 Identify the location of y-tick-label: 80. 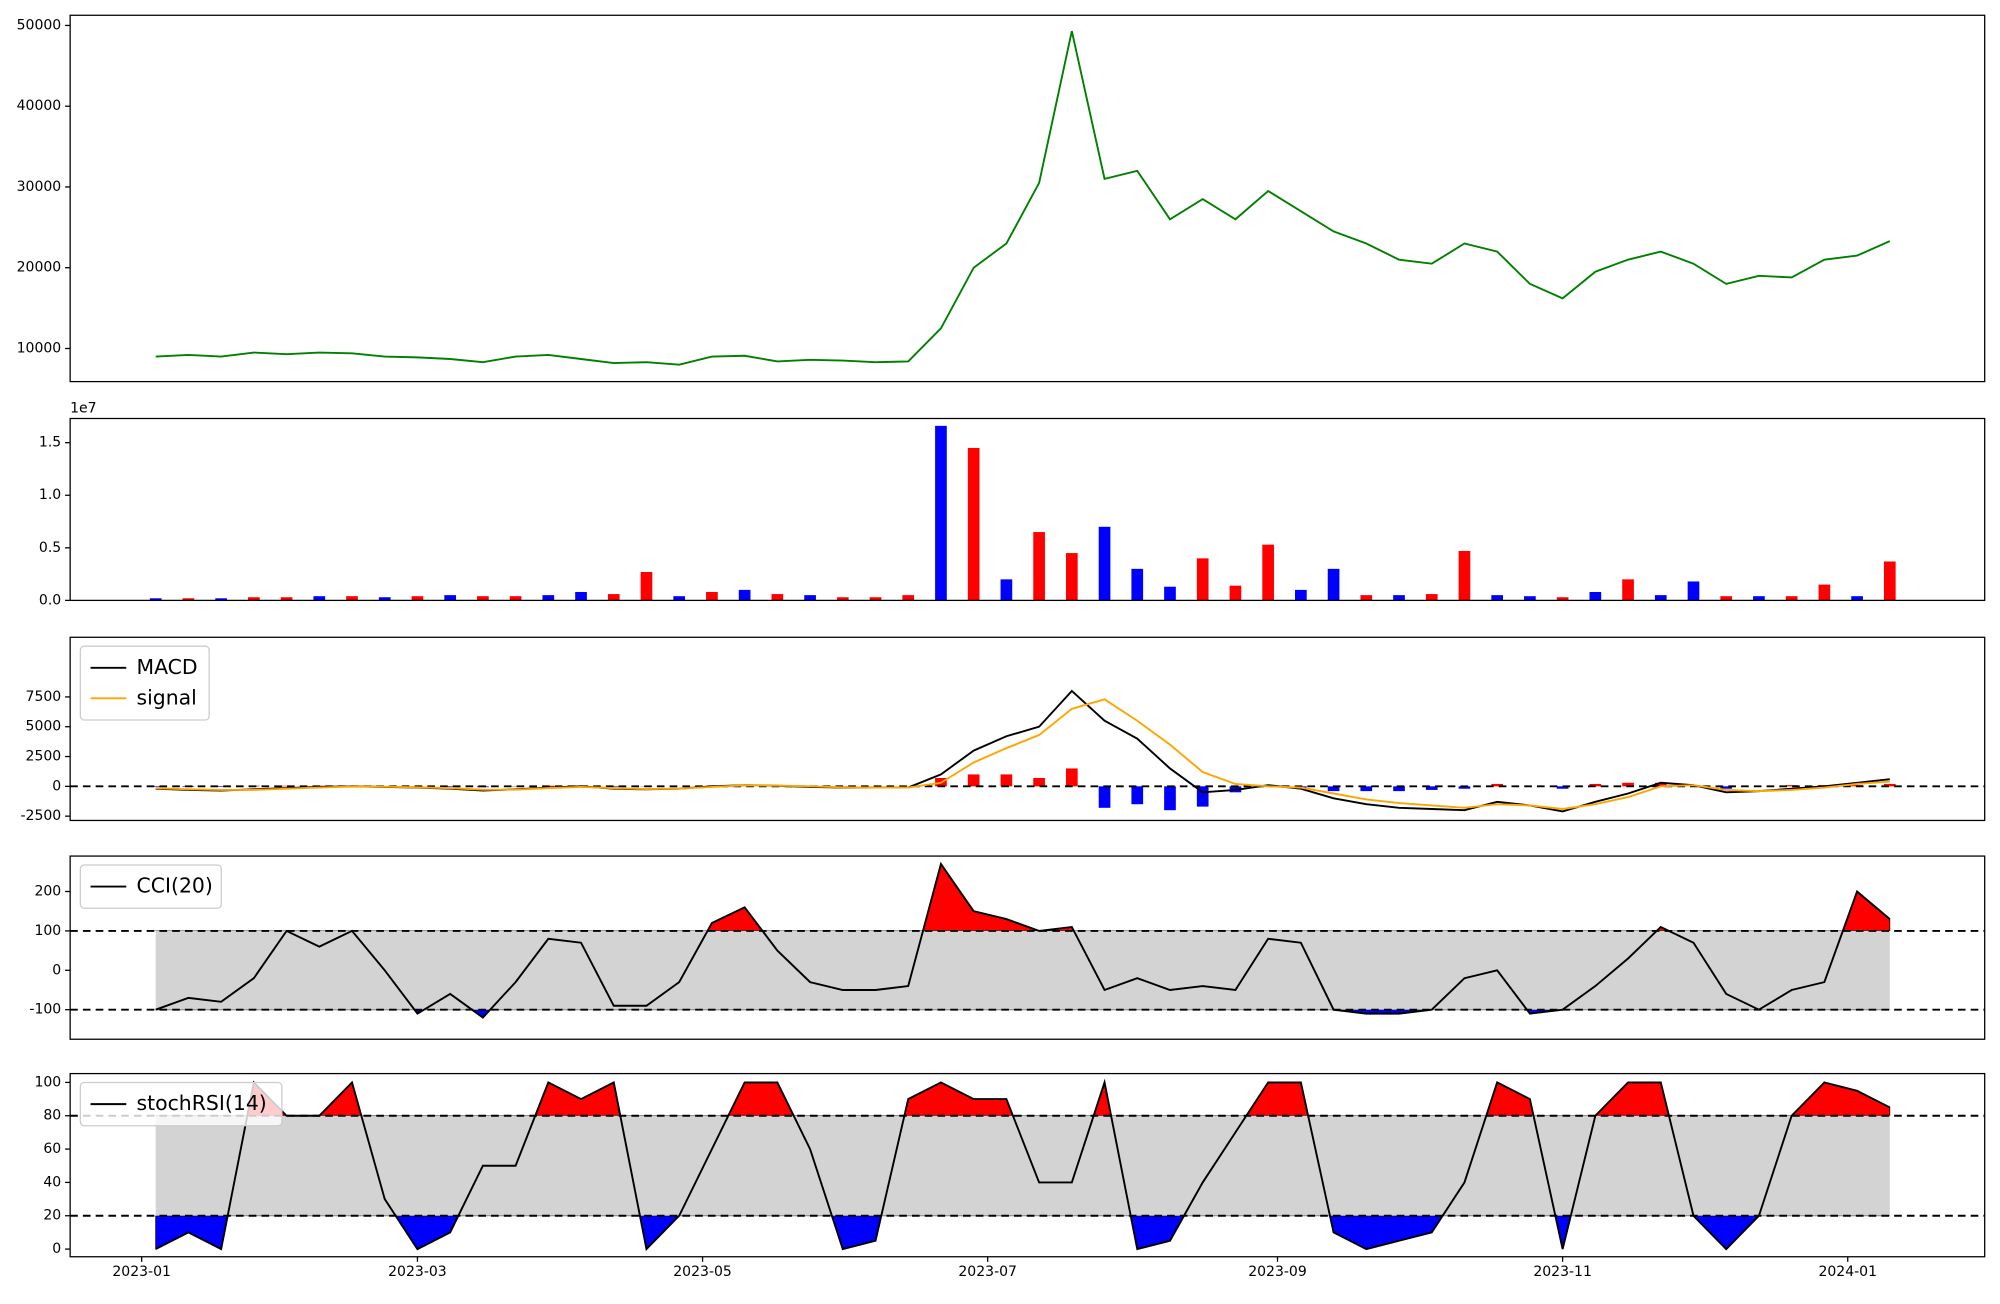
(52, 1116).